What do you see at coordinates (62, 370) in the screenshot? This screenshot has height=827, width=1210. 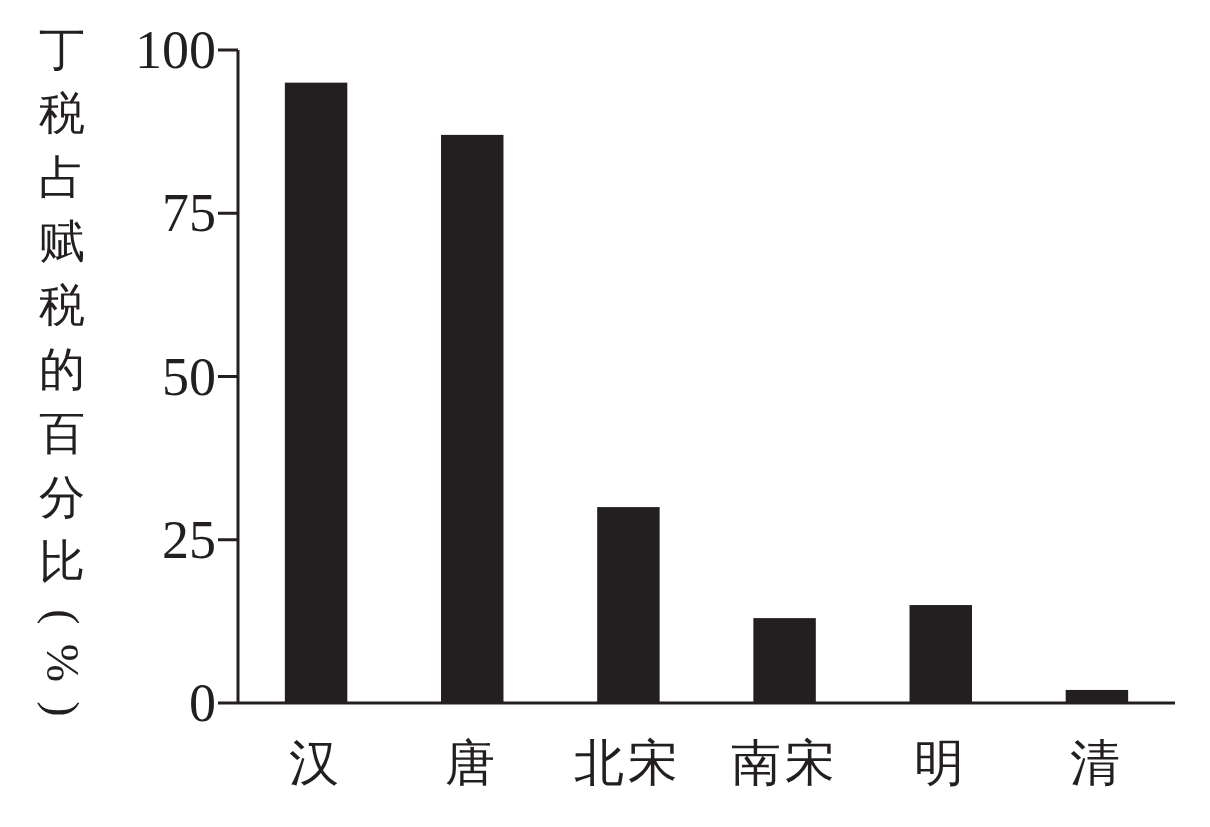 I see `y-axis-title: 丁税占赋税的百分比(%)` at bounding box center [62, 370].